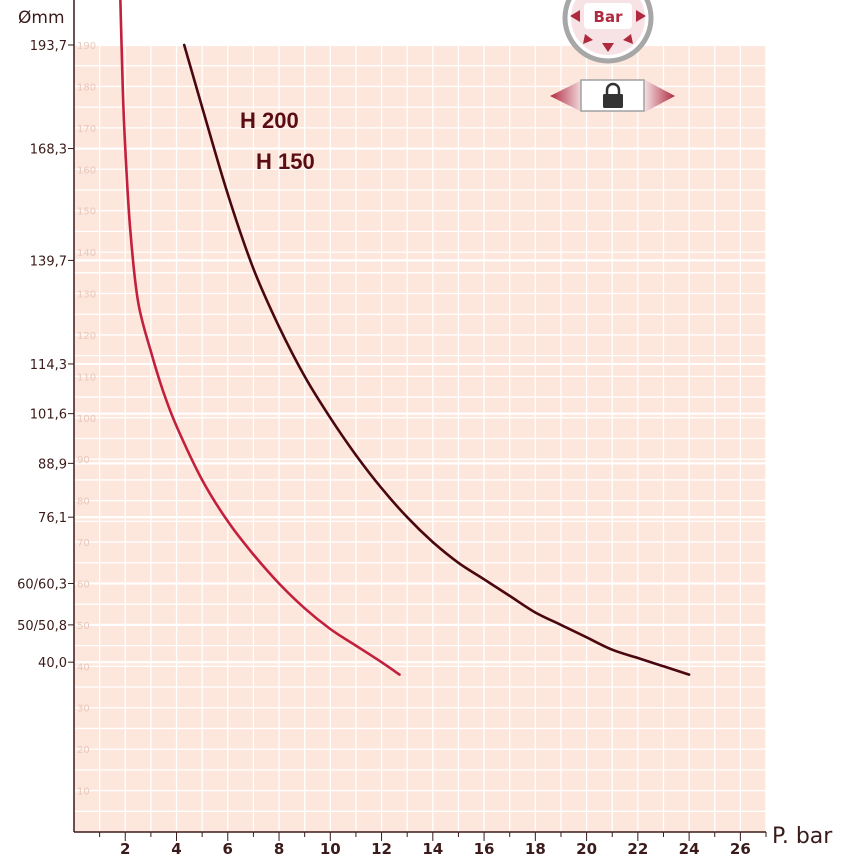 The image size is (843, 859). I want to click on inner-y-tick-label: 160, so click(86, 170).